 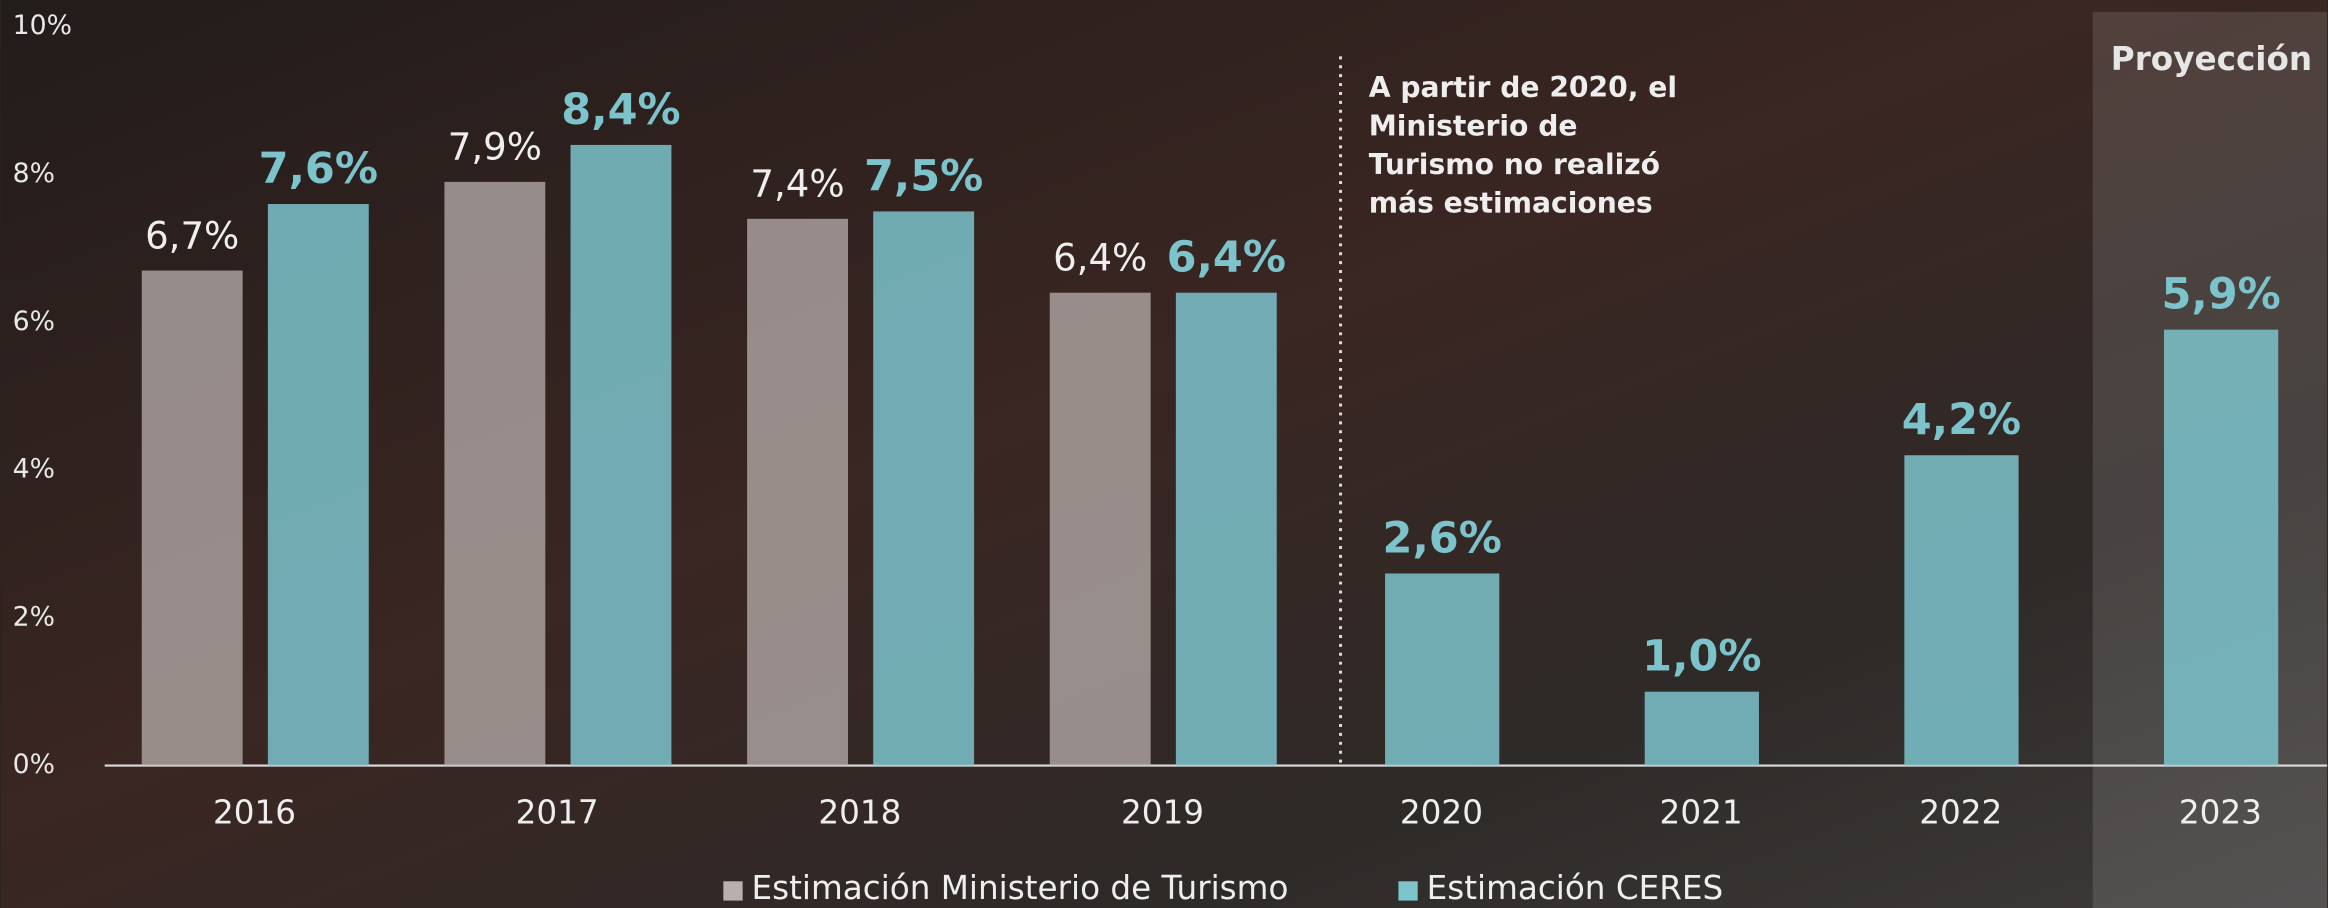 What do you see at coordinates (254, 813) in the screenshot?
I see `x-tick-label: 2016` at bounding box center [254, 813].